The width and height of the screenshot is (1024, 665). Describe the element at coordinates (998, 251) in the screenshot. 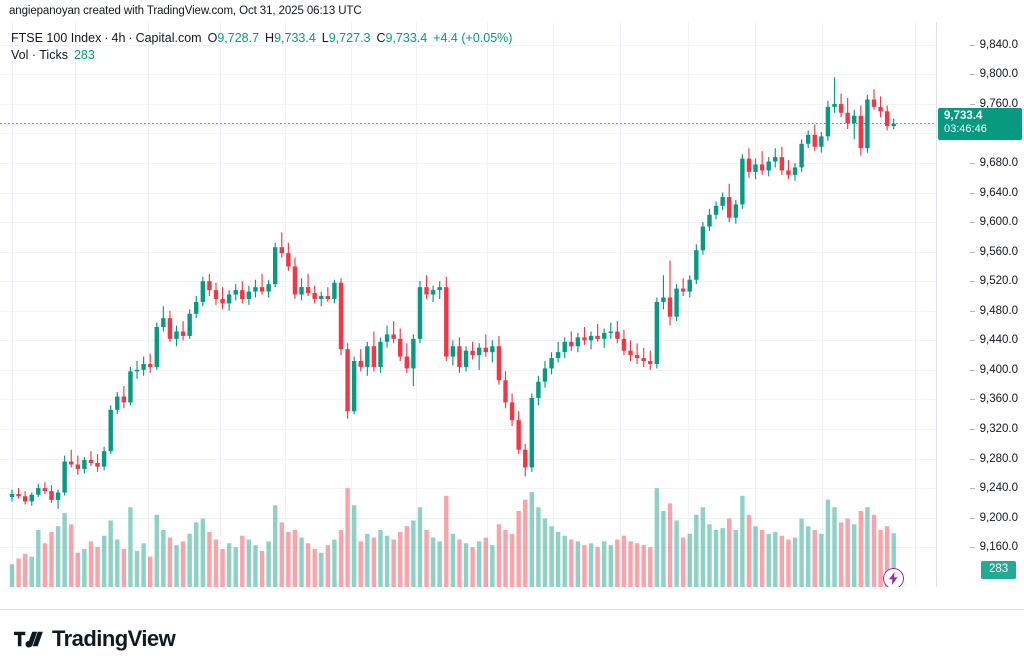

I see `price-tick-label: 9,560.0` at that location.